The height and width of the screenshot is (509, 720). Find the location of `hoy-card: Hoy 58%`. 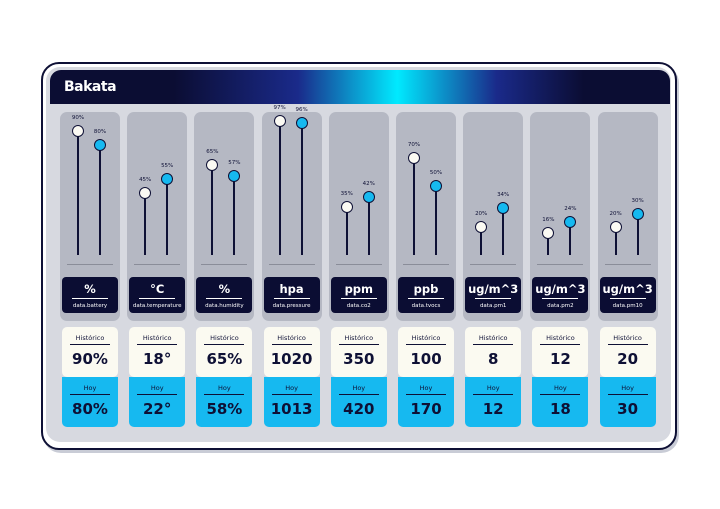

hoy-card: Hoy 58% is located at coordinates (224, 402).